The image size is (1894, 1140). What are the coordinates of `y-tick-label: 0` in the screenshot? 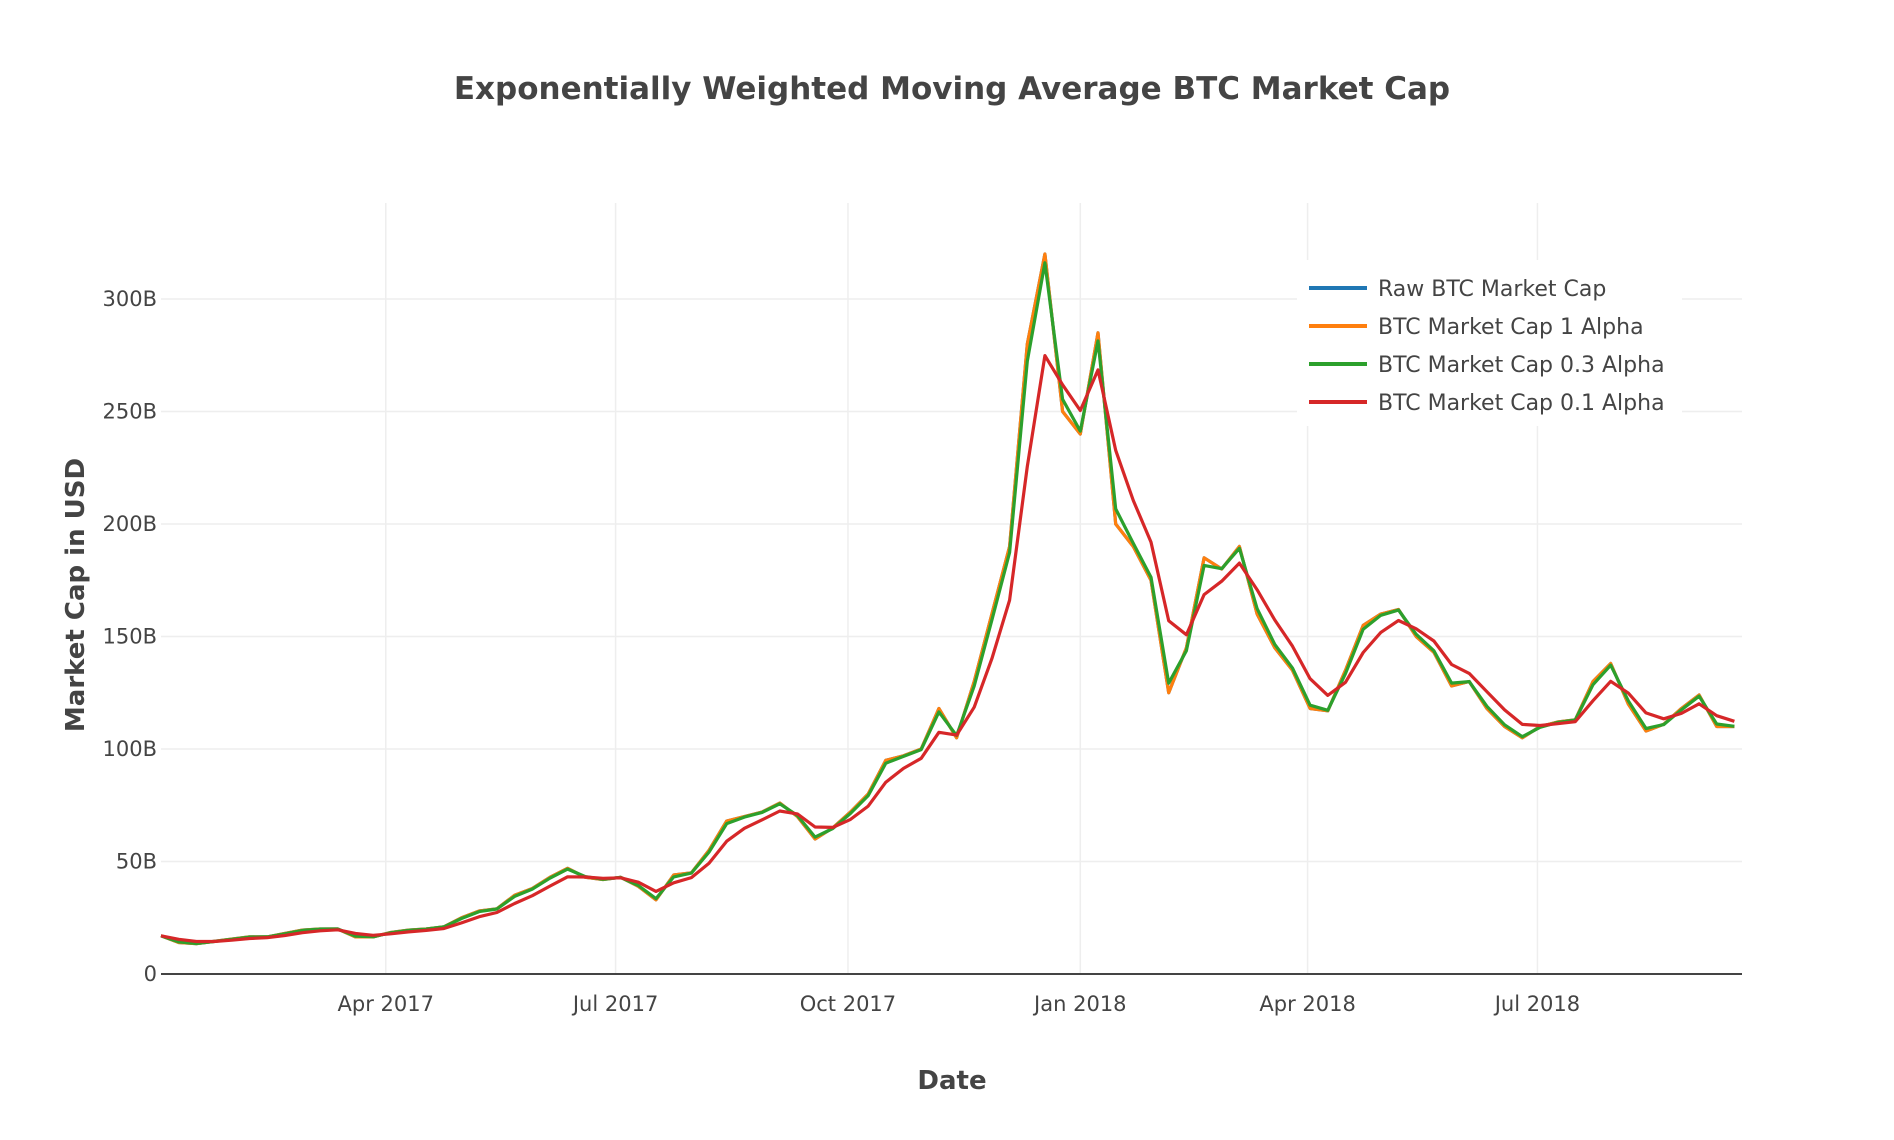 It's located at (150, 974).